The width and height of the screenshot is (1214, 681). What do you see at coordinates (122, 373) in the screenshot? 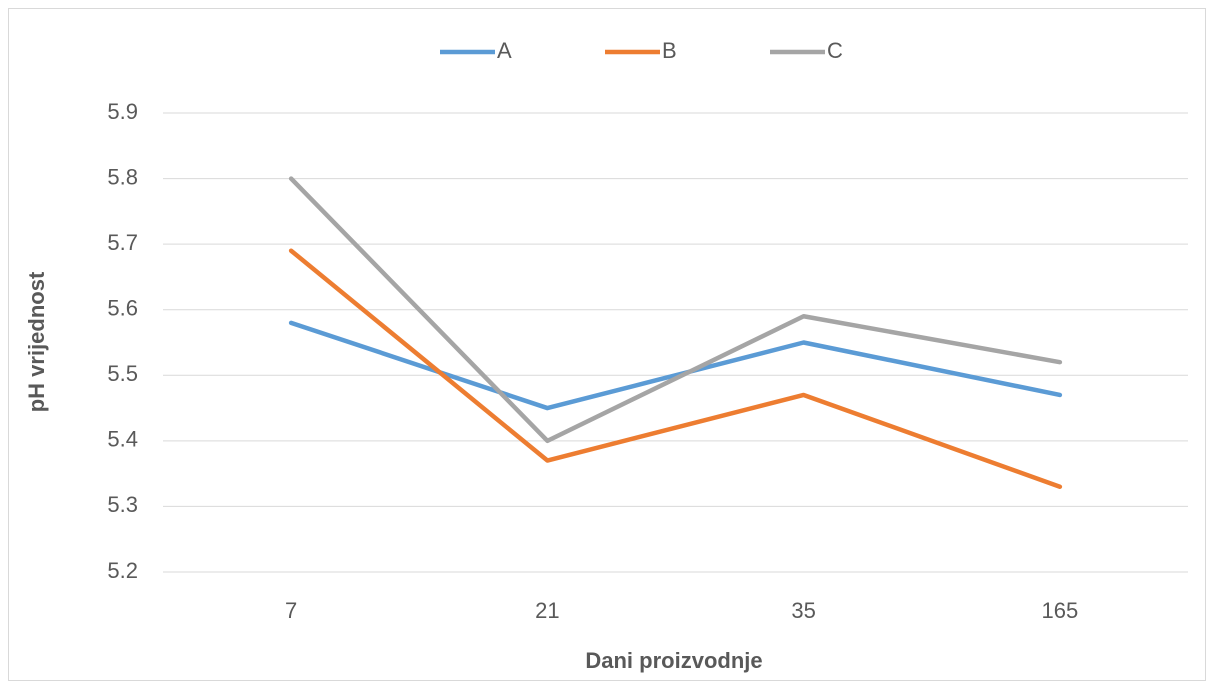
I see `y-tick-label: 5.5` at bounding box center [122, 373].